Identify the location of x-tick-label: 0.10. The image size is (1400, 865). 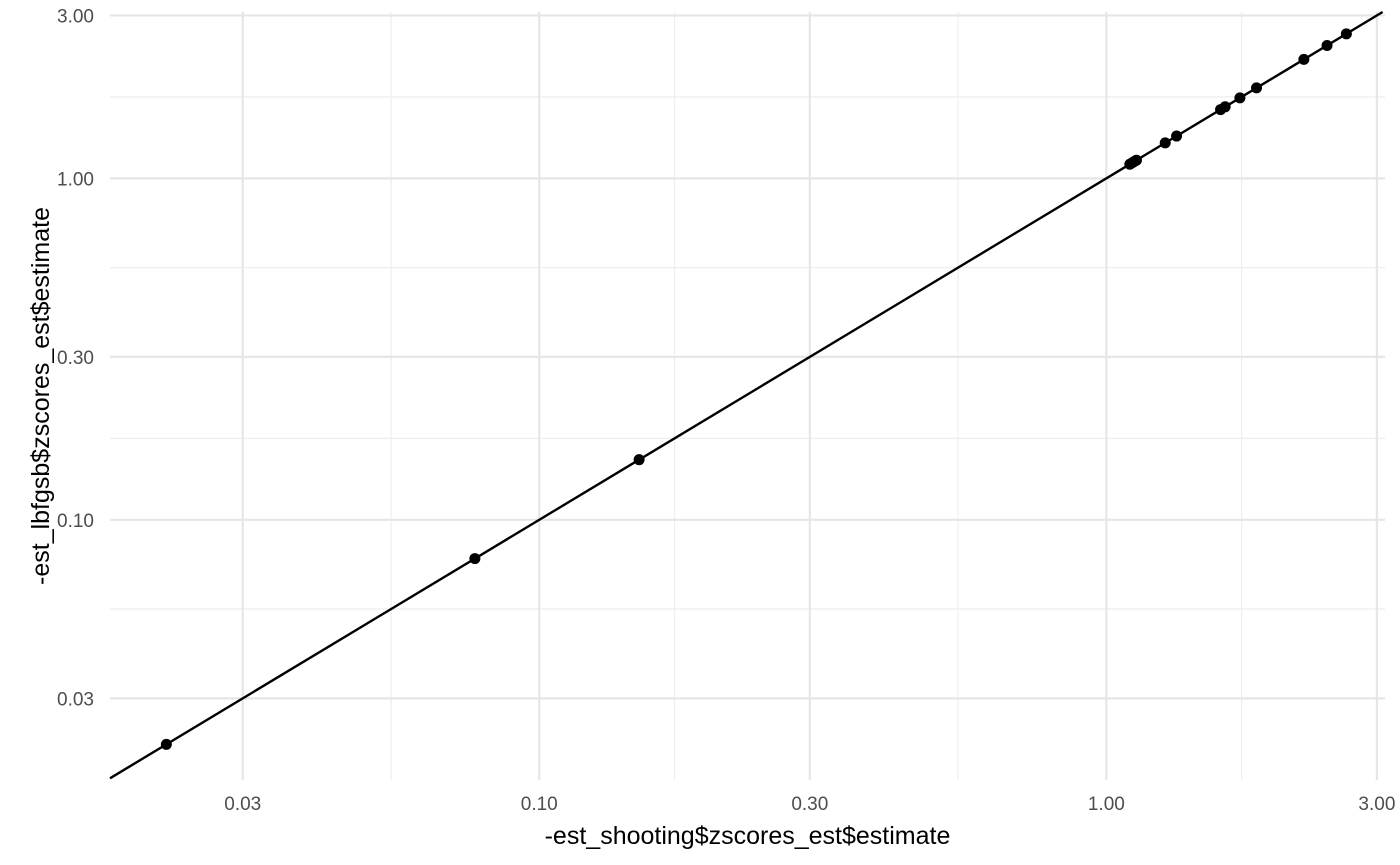
(539, 804).